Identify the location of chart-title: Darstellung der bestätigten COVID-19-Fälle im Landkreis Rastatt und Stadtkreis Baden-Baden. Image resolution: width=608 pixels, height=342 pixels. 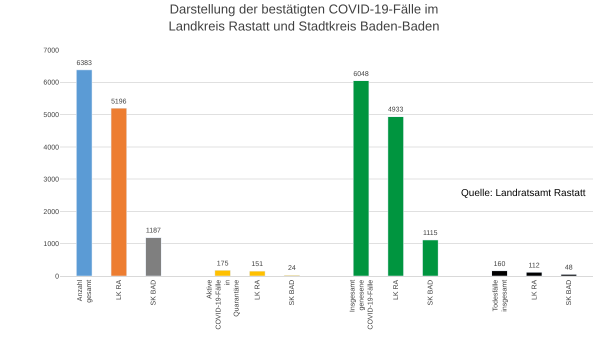
(304, 18).